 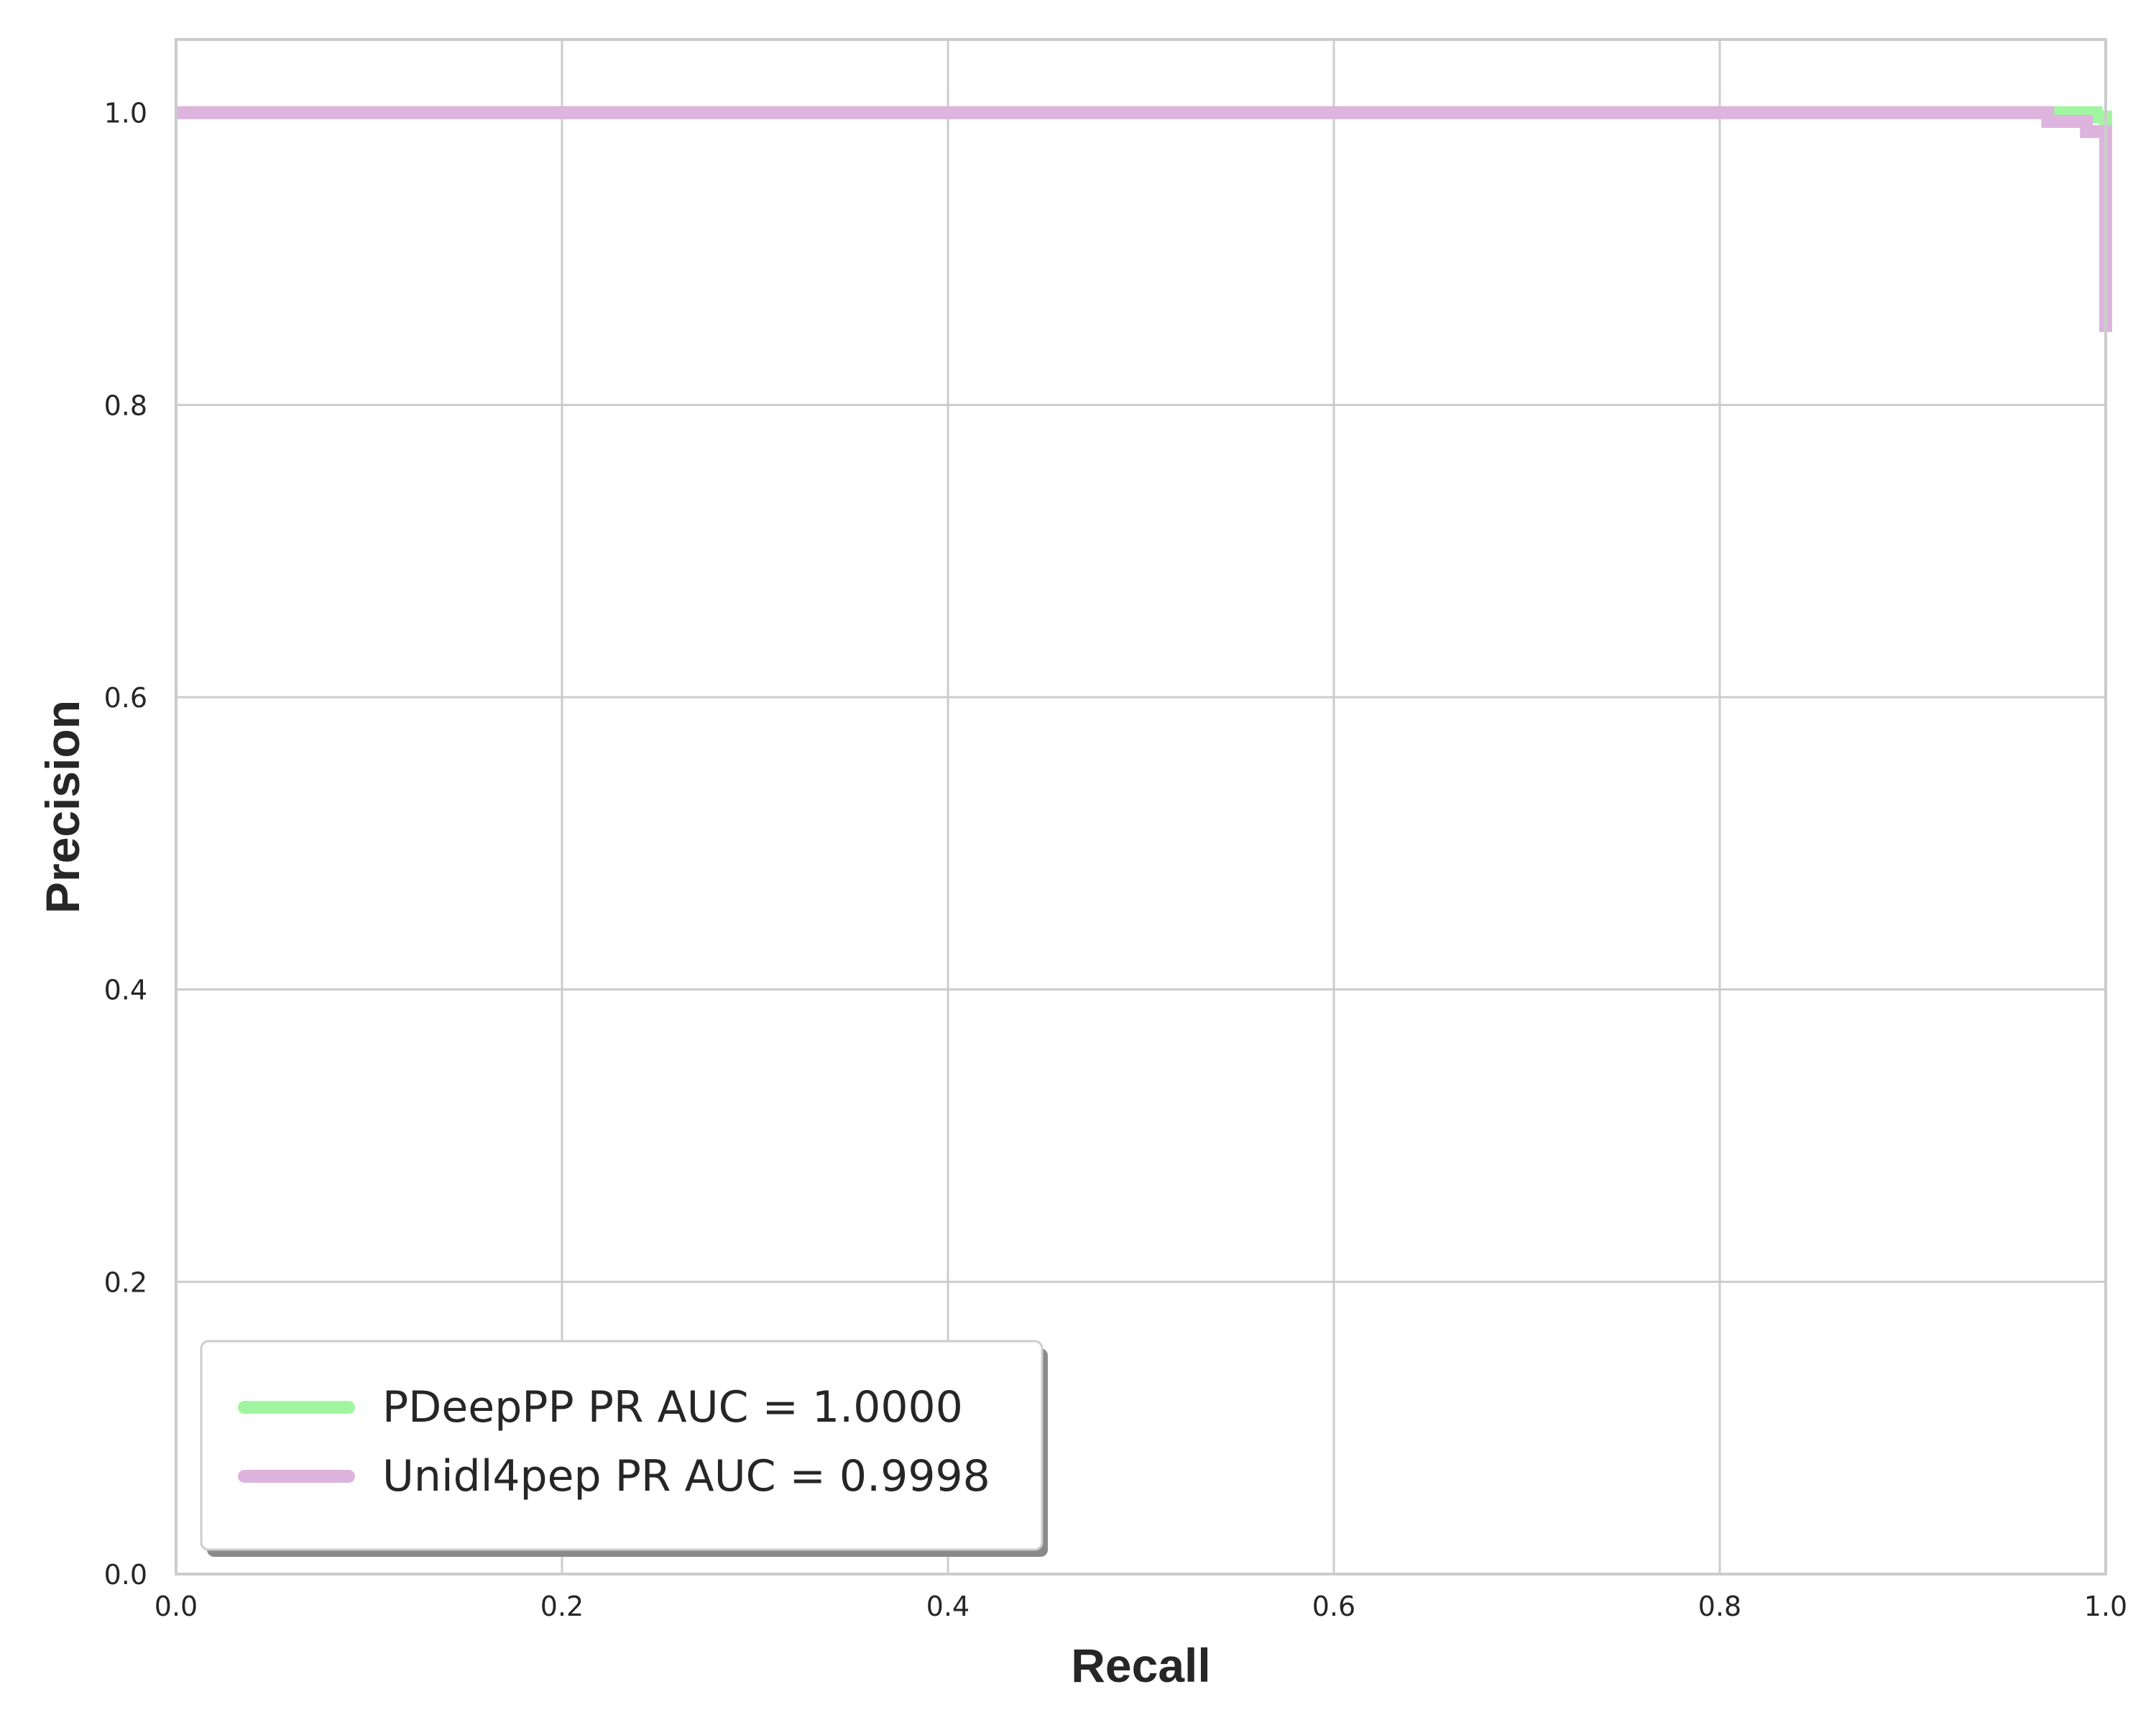 I want to click on series-layer, so click(x=1144, y=219).